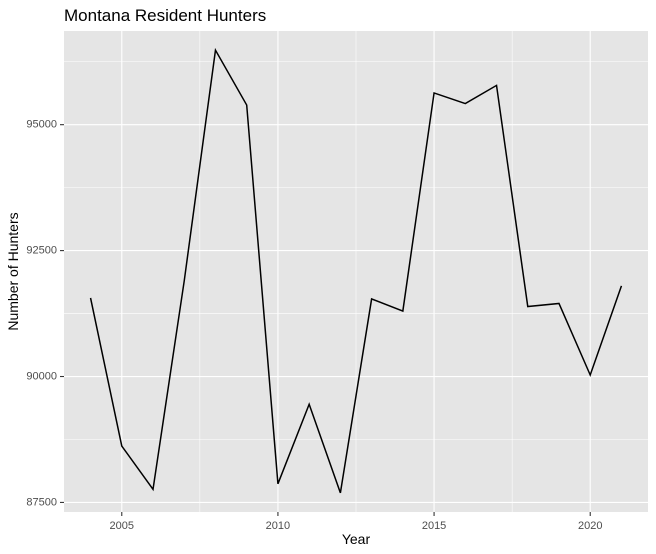  I want to click on x-axis-title: Year, so click(356, 539).